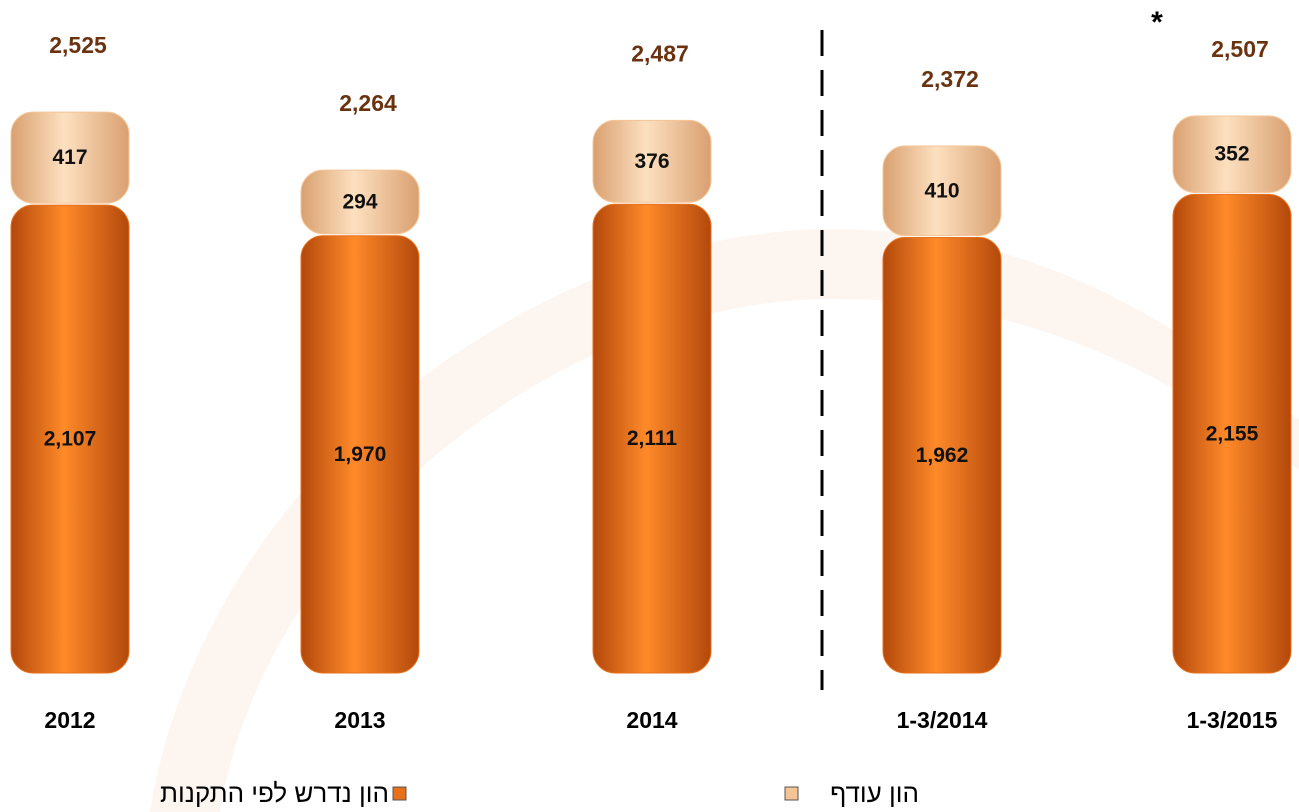  What do you see at coordinates (950, 79) in the screenshot?
I see `total-label: 2,372` at bounding box center [950, 79].